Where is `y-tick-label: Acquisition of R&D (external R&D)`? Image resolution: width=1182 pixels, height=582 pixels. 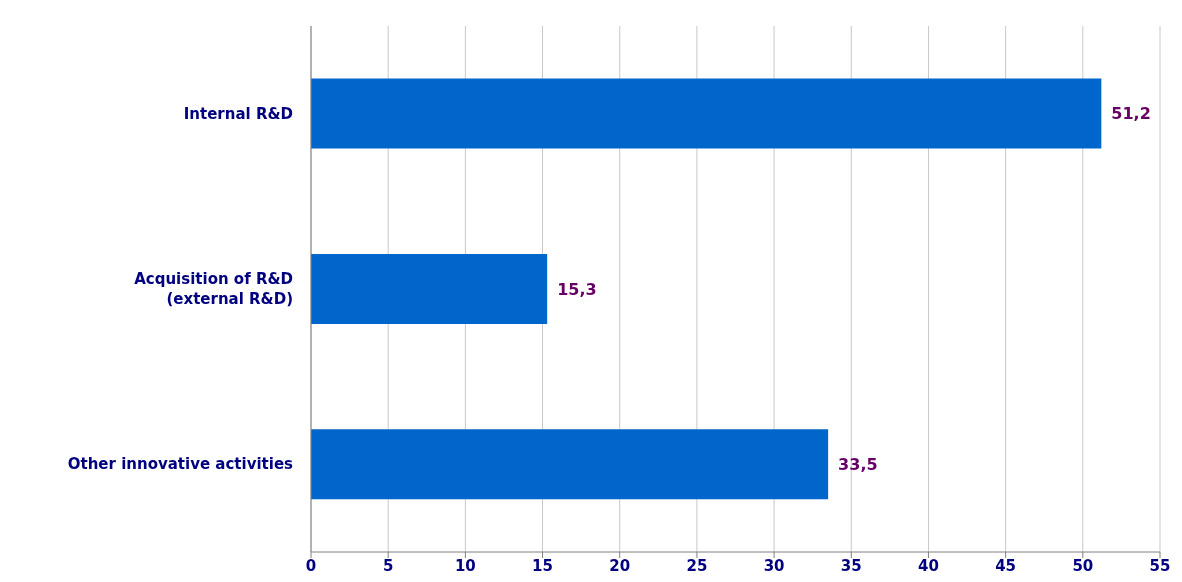
y-tick-label: Acquisition of R&D (external R&D) is located at coordinates (213, 288).